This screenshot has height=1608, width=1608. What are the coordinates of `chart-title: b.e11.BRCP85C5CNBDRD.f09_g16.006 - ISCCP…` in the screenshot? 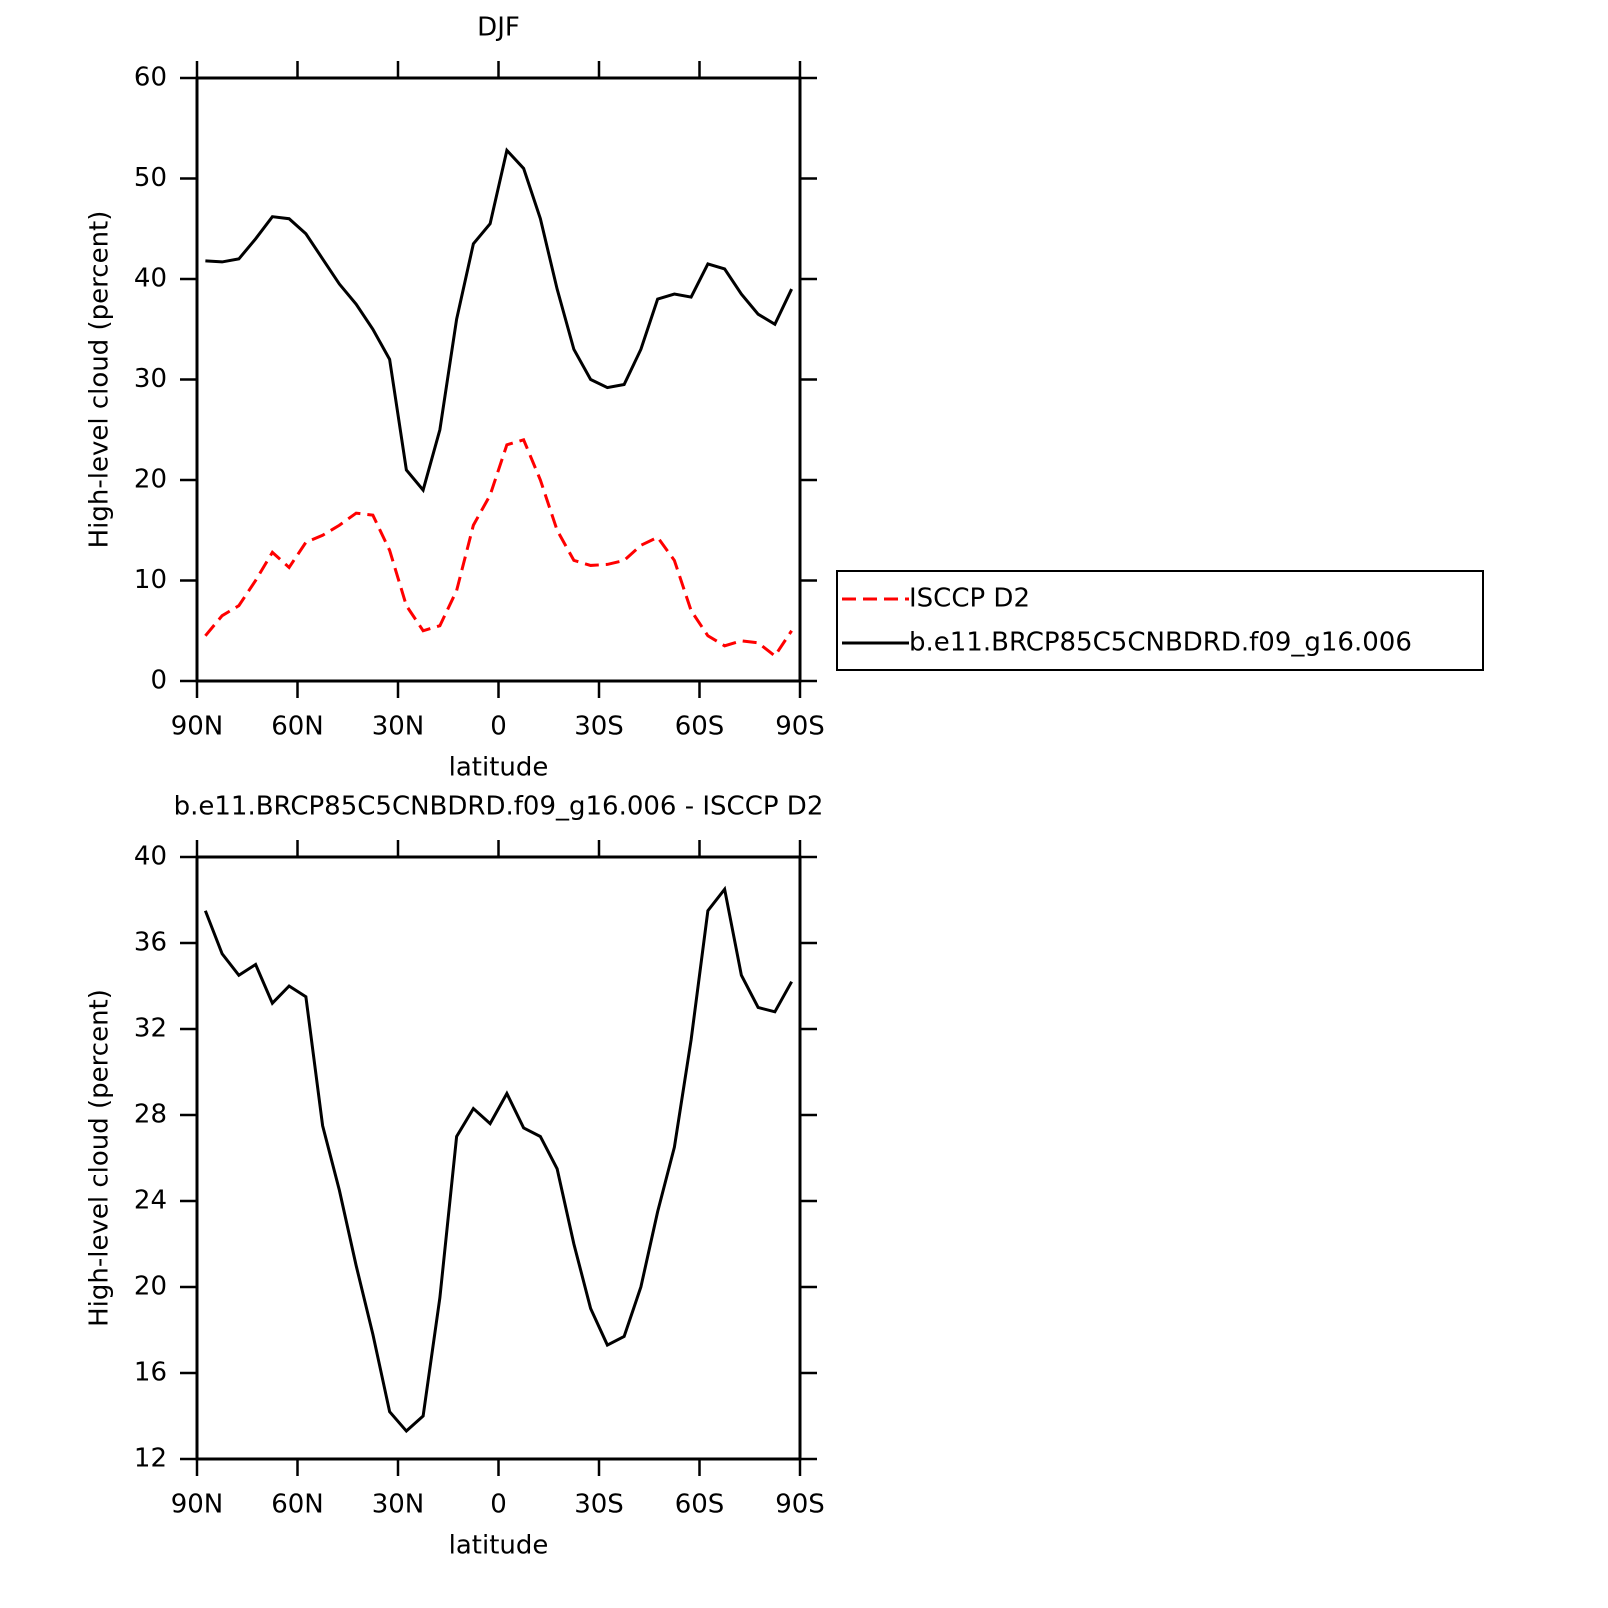 It's located at (499, 807).